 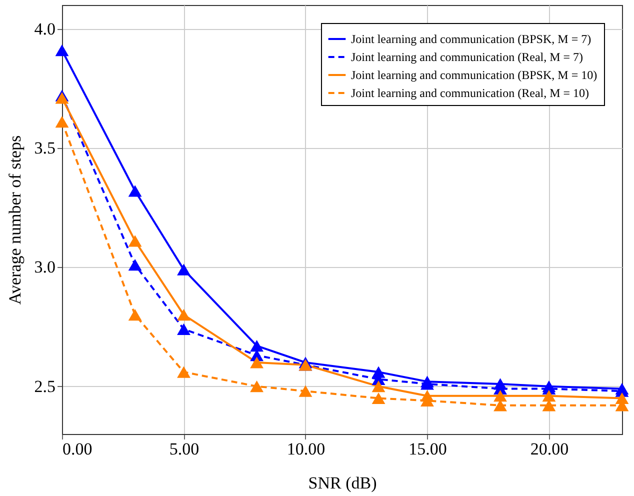 What do you see at coordinates (474, 75) in the screenshot?
I see `legend-label: Joint learning and communication (BPSK, M = 10)` at bounding box center [474, 75].